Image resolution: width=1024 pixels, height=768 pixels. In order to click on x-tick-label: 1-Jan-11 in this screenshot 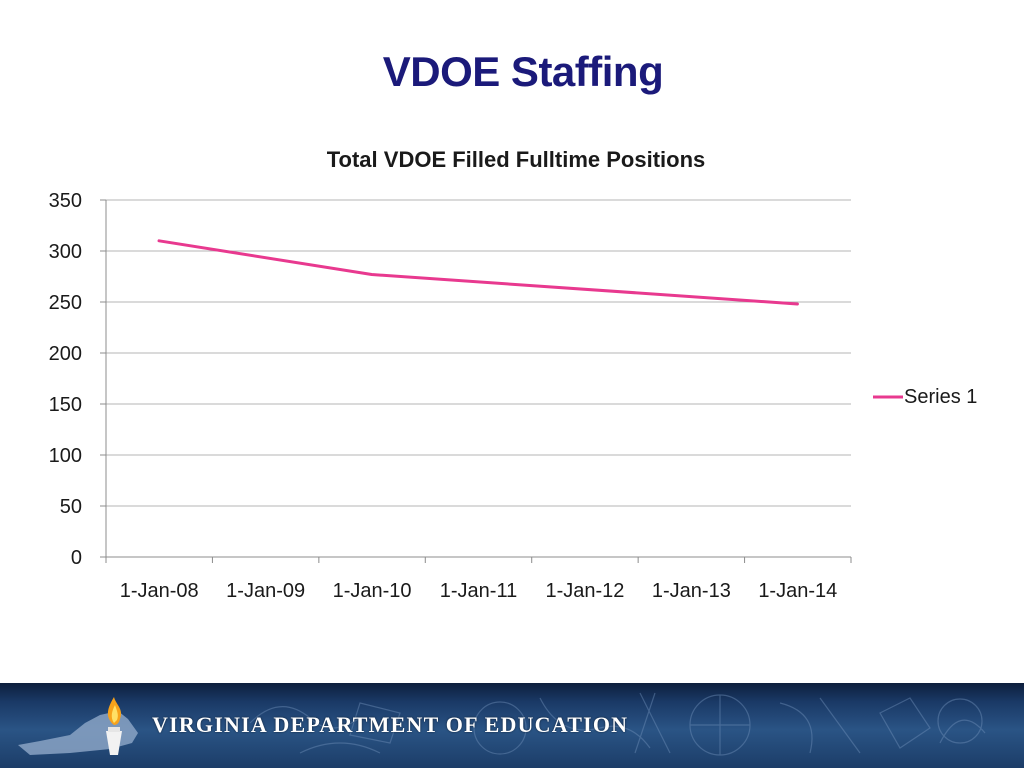, I will do `click(478, 591)`.